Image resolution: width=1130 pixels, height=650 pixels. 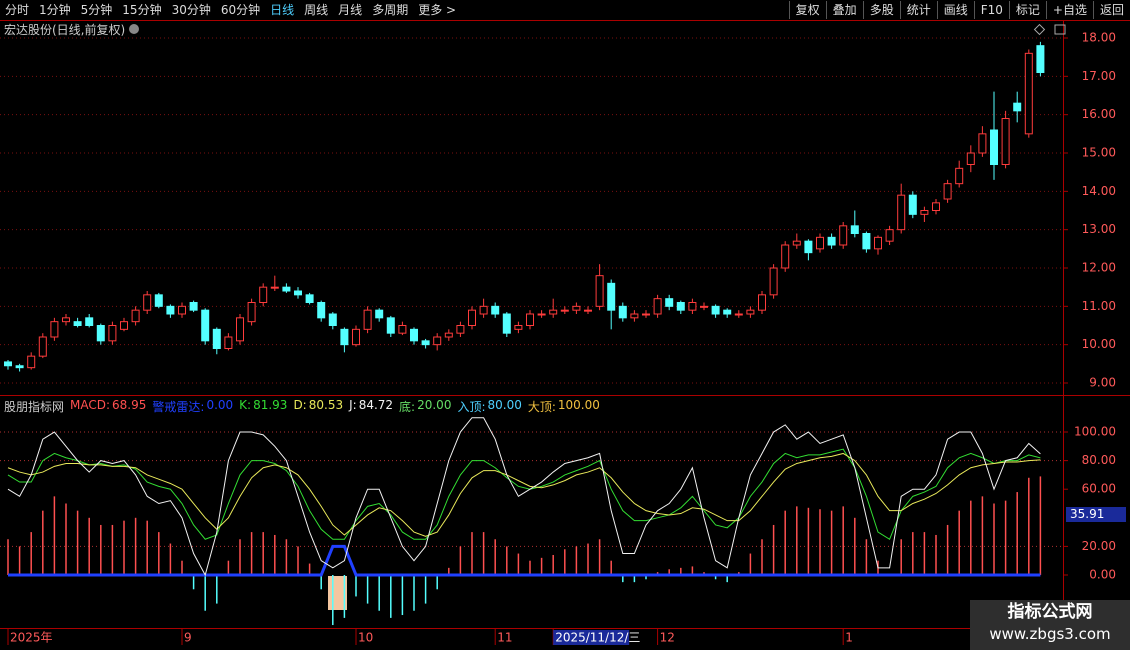 I want to click on period-button: 60分钟, so click(x=240, y=10).